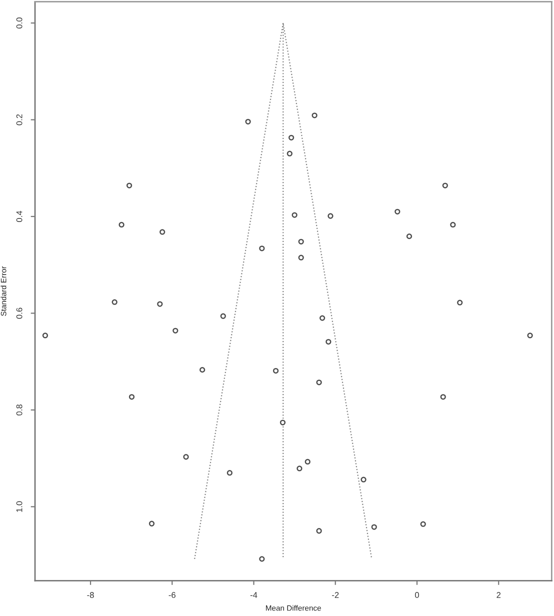  What do you see at coordinates (335, 595) in the screenshot?
I see `x-tick-label: -2` at bounding box center [335, 595].